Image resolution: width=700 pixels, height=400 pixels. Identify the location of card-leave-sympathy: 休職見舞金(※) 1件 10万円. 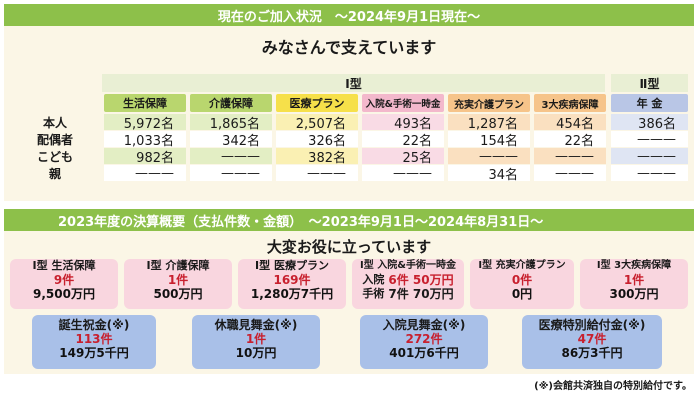
(256, 342).